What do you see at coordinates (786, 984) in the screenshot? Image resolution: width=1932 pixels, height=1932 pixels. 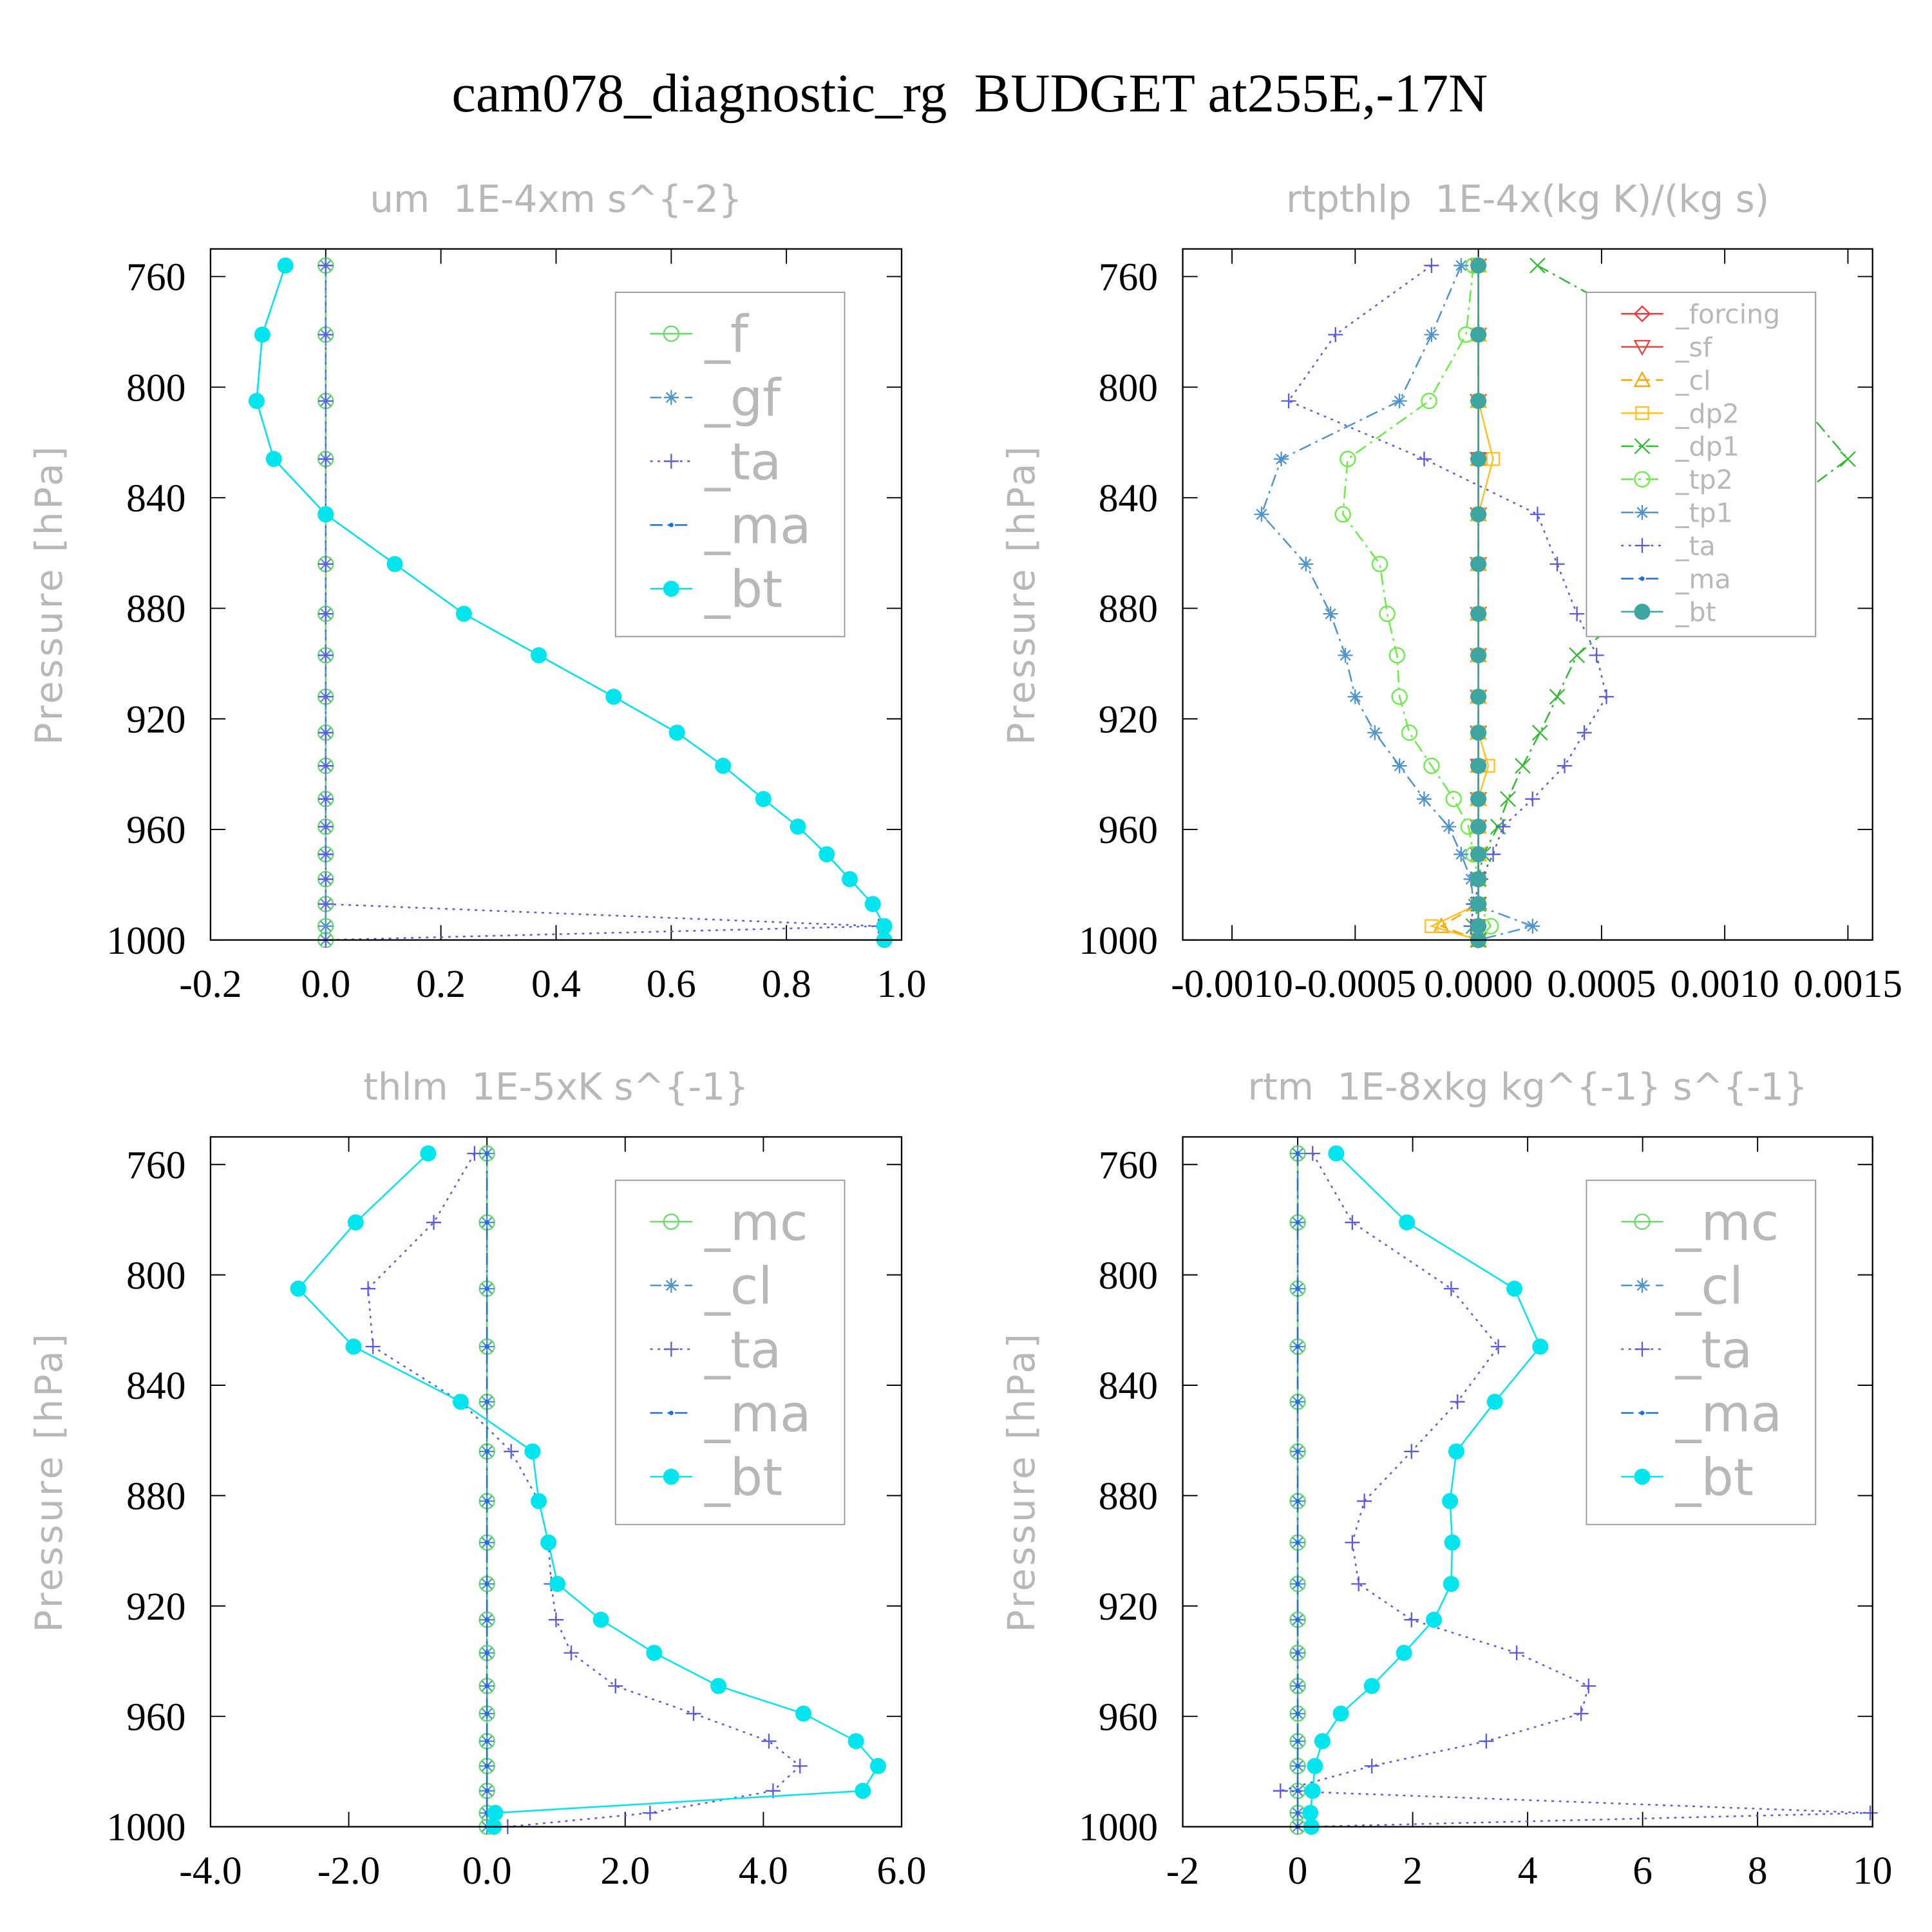 I see `x-tick-label: 0.8` at bounding box center [786, 984].